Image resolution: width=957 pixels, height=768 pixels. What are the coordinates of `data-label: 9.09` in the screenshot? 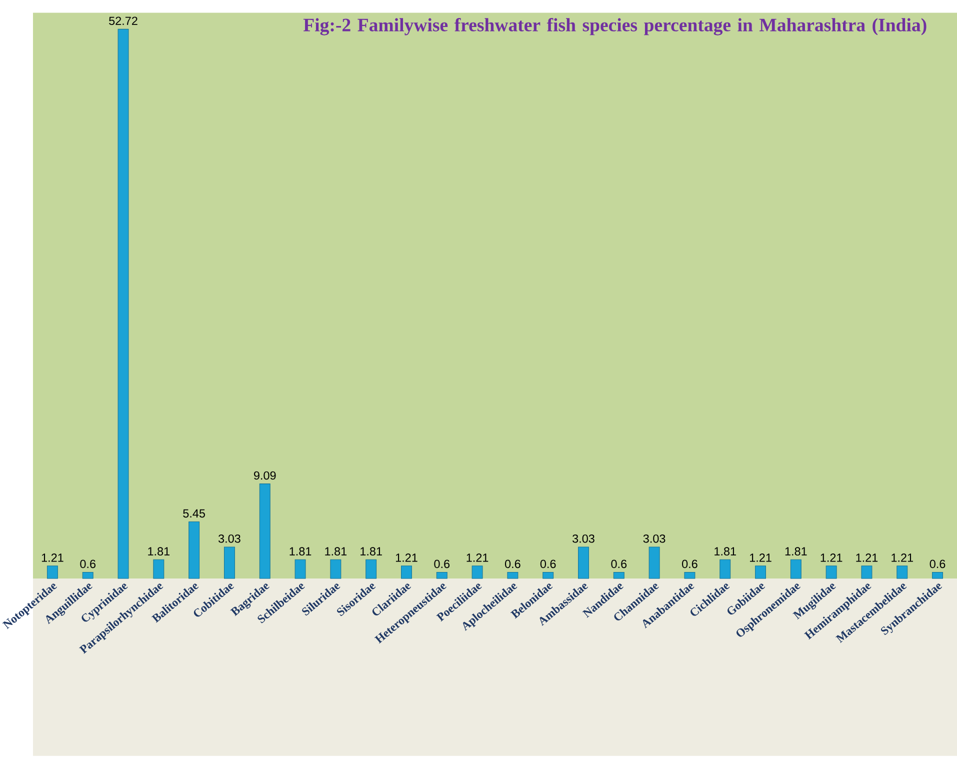 It's located at (265, 476).